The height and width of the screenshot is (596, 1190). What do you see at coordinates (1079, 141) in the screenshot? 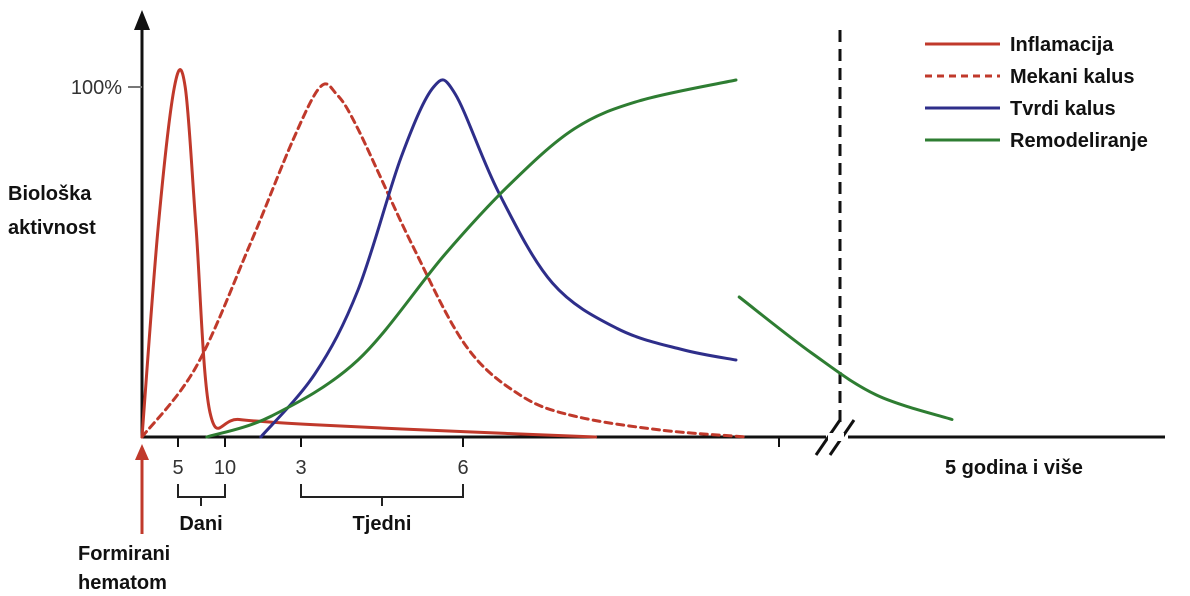
I see `legend-label-remodeliranje: Remodeliranje` at bounding box center [1079, 141].